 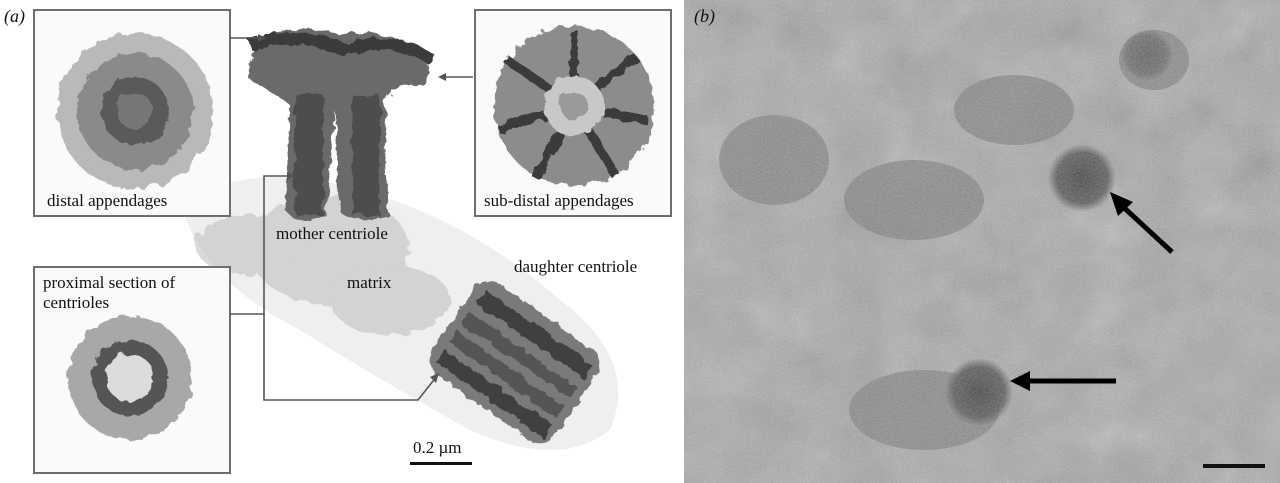 What do you see at coordinates (14, 16) in the screenshot?
I see `panel-a-label: (a)` at bounding box center [14, 16].